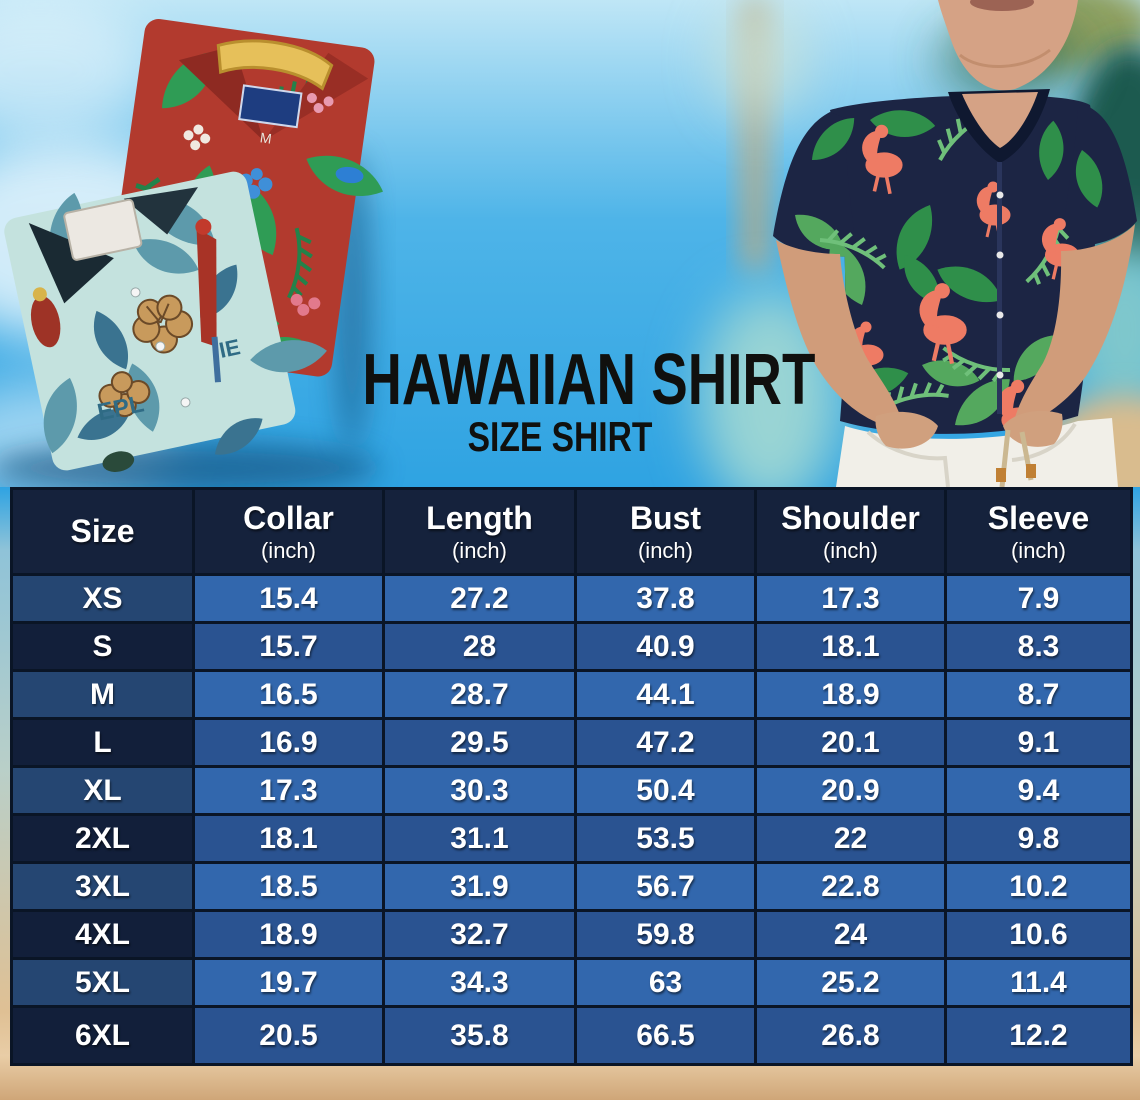 Image resolution: width=1140 pixels, height=1100 pixels. Describe the element at coordinates (665, 742) in the screenshot. I see `value-cell: 47.2` at that location.